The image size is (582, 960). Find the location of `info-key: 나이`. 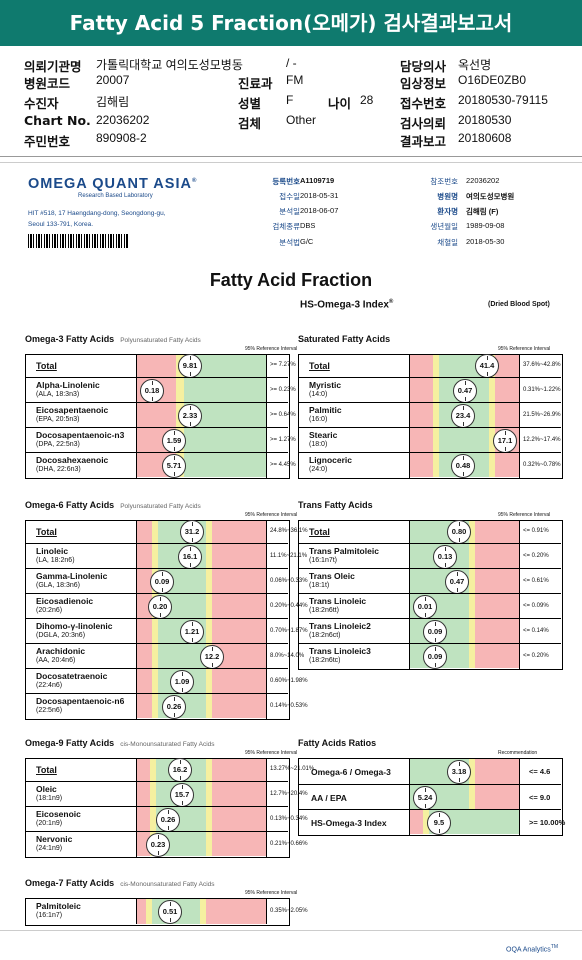

info-key: 나이 is located at coordinates (340, 103).